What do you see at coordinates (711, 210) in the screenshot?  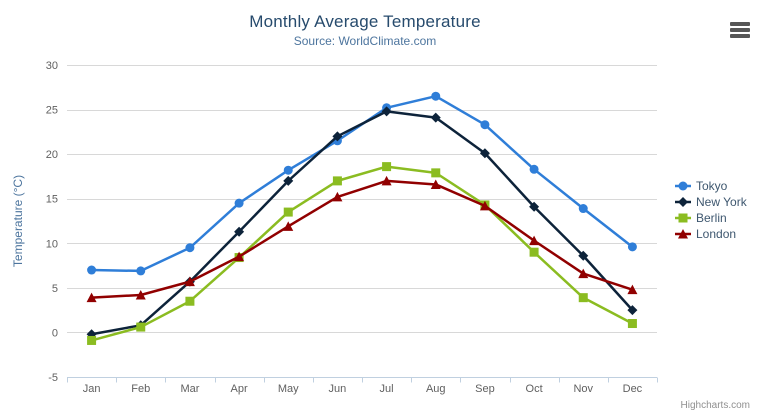 I see `legend: Tokyo New York Berlin London` at bounding box center [711, 210].